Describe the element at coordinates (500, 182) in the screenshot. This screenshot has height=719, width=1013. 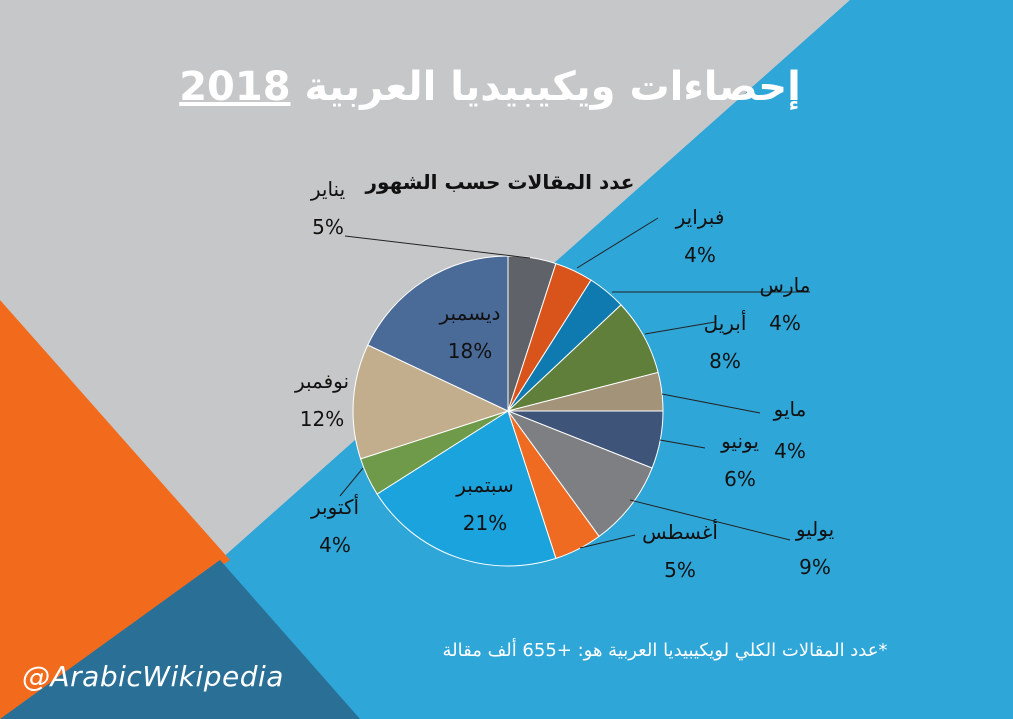
I see `chart-title: عدد المقالات حسب الشهور` at that location.